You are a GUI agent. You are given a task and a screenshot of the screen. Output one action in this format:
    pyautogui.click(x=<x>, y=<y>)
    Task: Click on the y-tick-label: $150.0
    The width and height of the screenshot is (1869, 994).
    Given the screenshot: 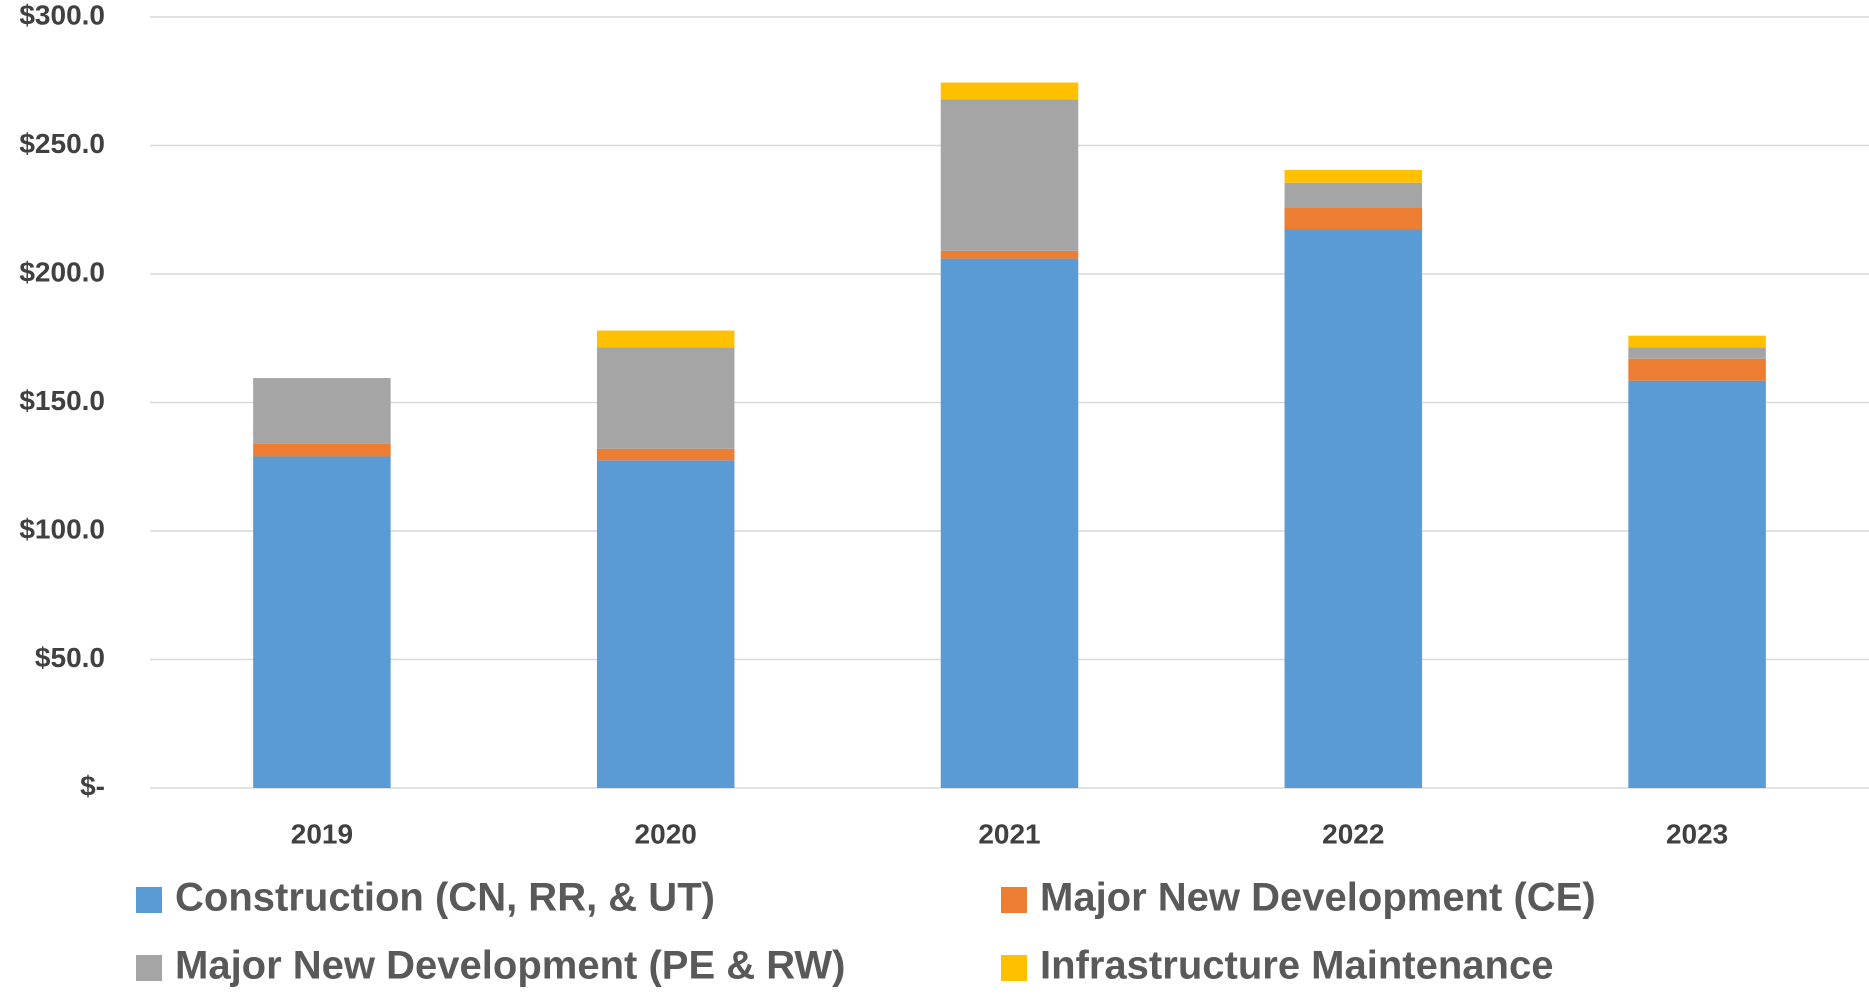 What is the action you would take?
    pyautogui.click(x=62, y=400)
    